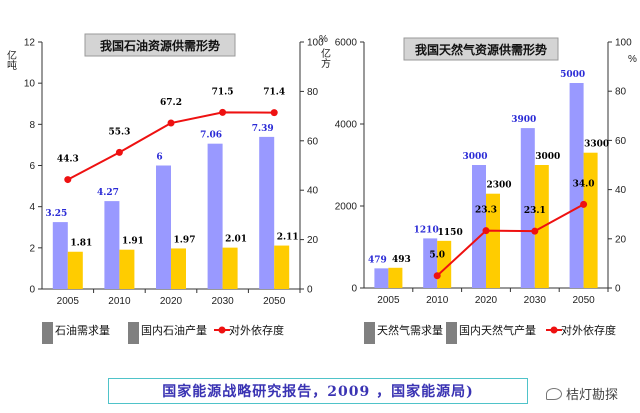 Image resolution: width=640 pixels, height=413 pixels. Describe the element at coordinates (481, 49) in the screenshot. I see `gas-chart-title: 我国天然气资源供需形势` at that location.